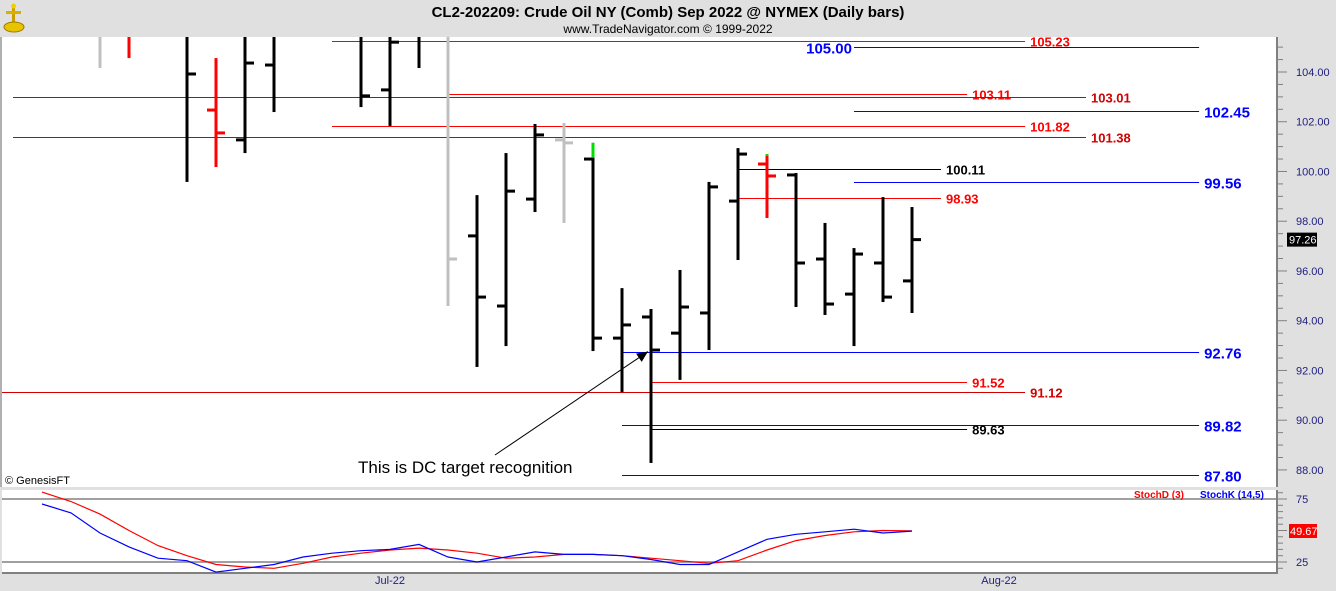 Image resolution: width=1336 pixels, height=591 pixels. What do you see at coordinates (642, 356) in the screenshot?
I see `annotation-arrowhead-icon` at bounding box center [642, 356].